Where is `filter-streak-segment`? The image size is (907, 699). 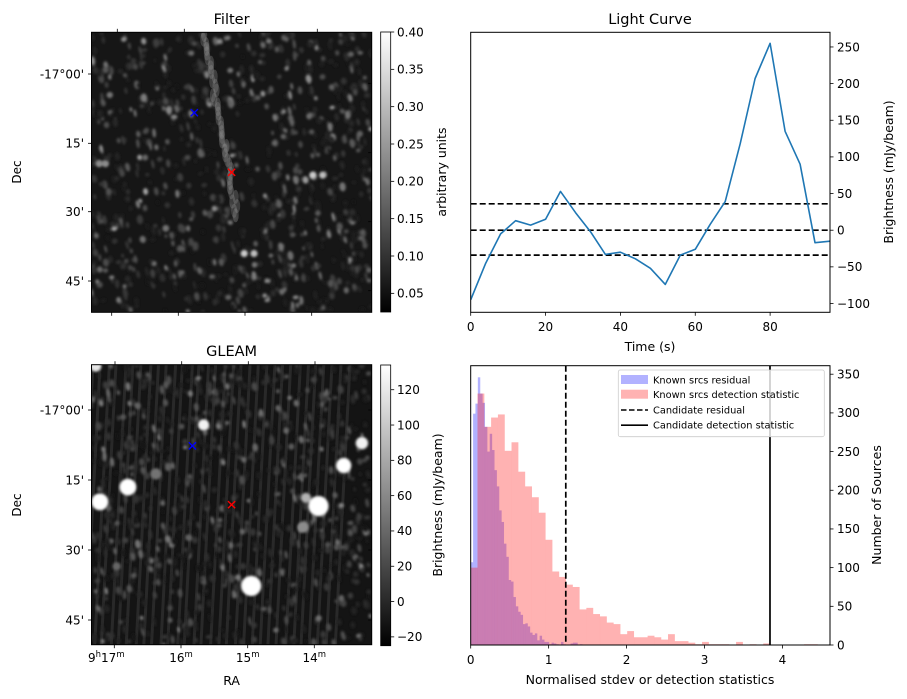 filter-streak-segment is located at coordinates (224, 150).